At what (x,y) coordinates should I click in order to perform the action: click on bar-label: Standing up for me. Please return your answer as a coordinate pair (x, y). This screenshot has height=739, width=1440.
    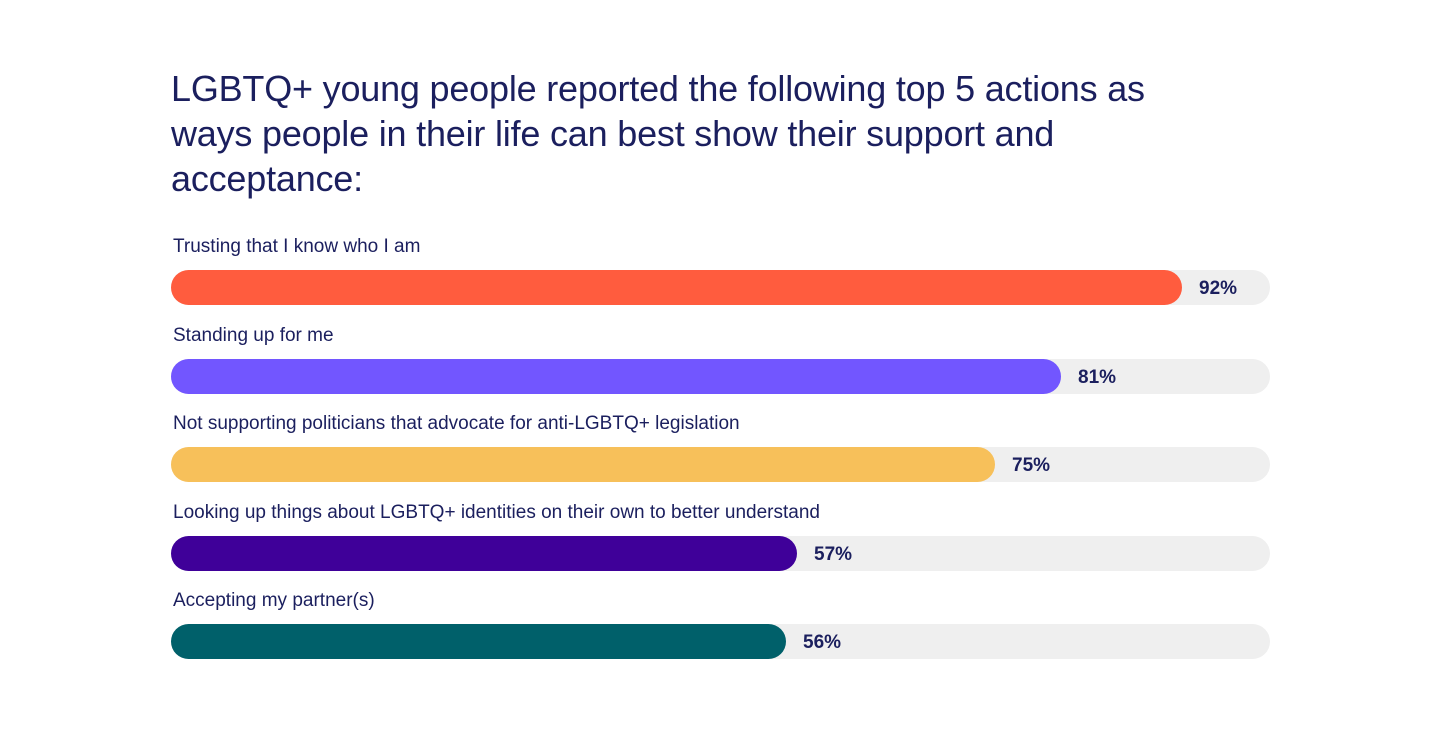
    Looking at the image, I should click on (253, 335).